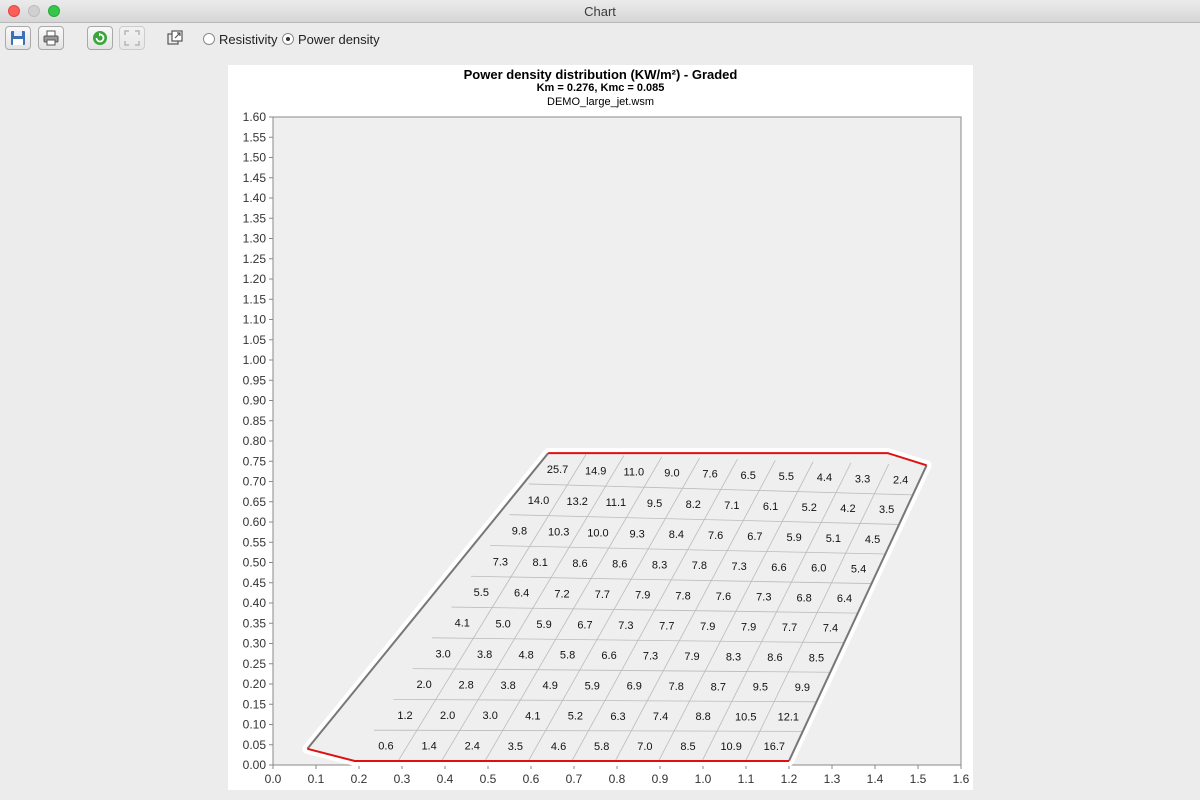  Describe the element at coordinates (659, 565) in the screenshot. I see `cell-value-label: 8.3` at that location.